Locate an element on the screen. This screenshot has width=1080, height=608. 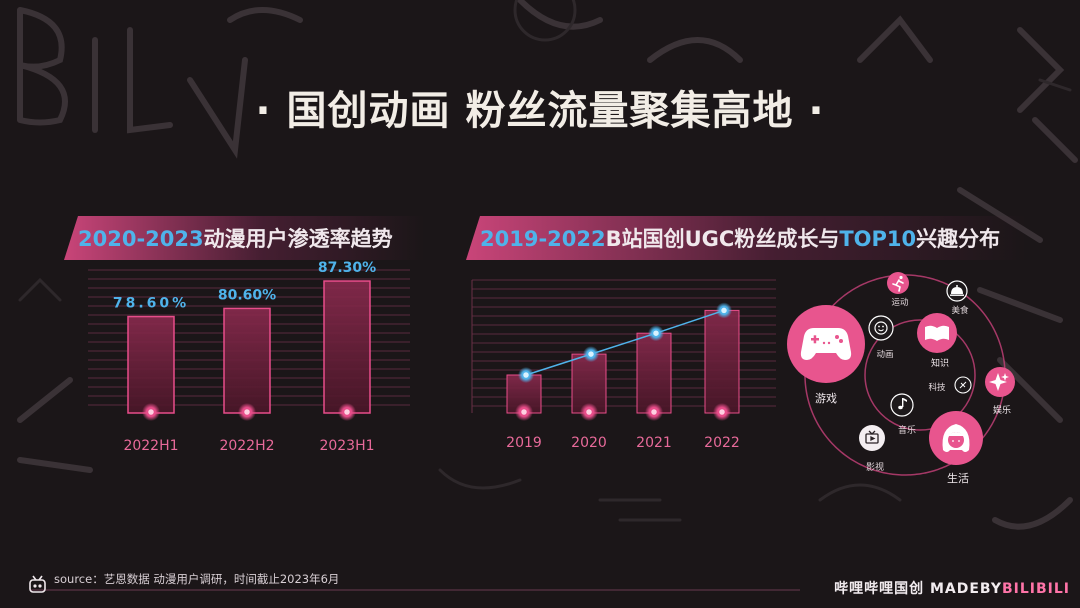
value-label: 80.60% is located at coordinates (247, 295).